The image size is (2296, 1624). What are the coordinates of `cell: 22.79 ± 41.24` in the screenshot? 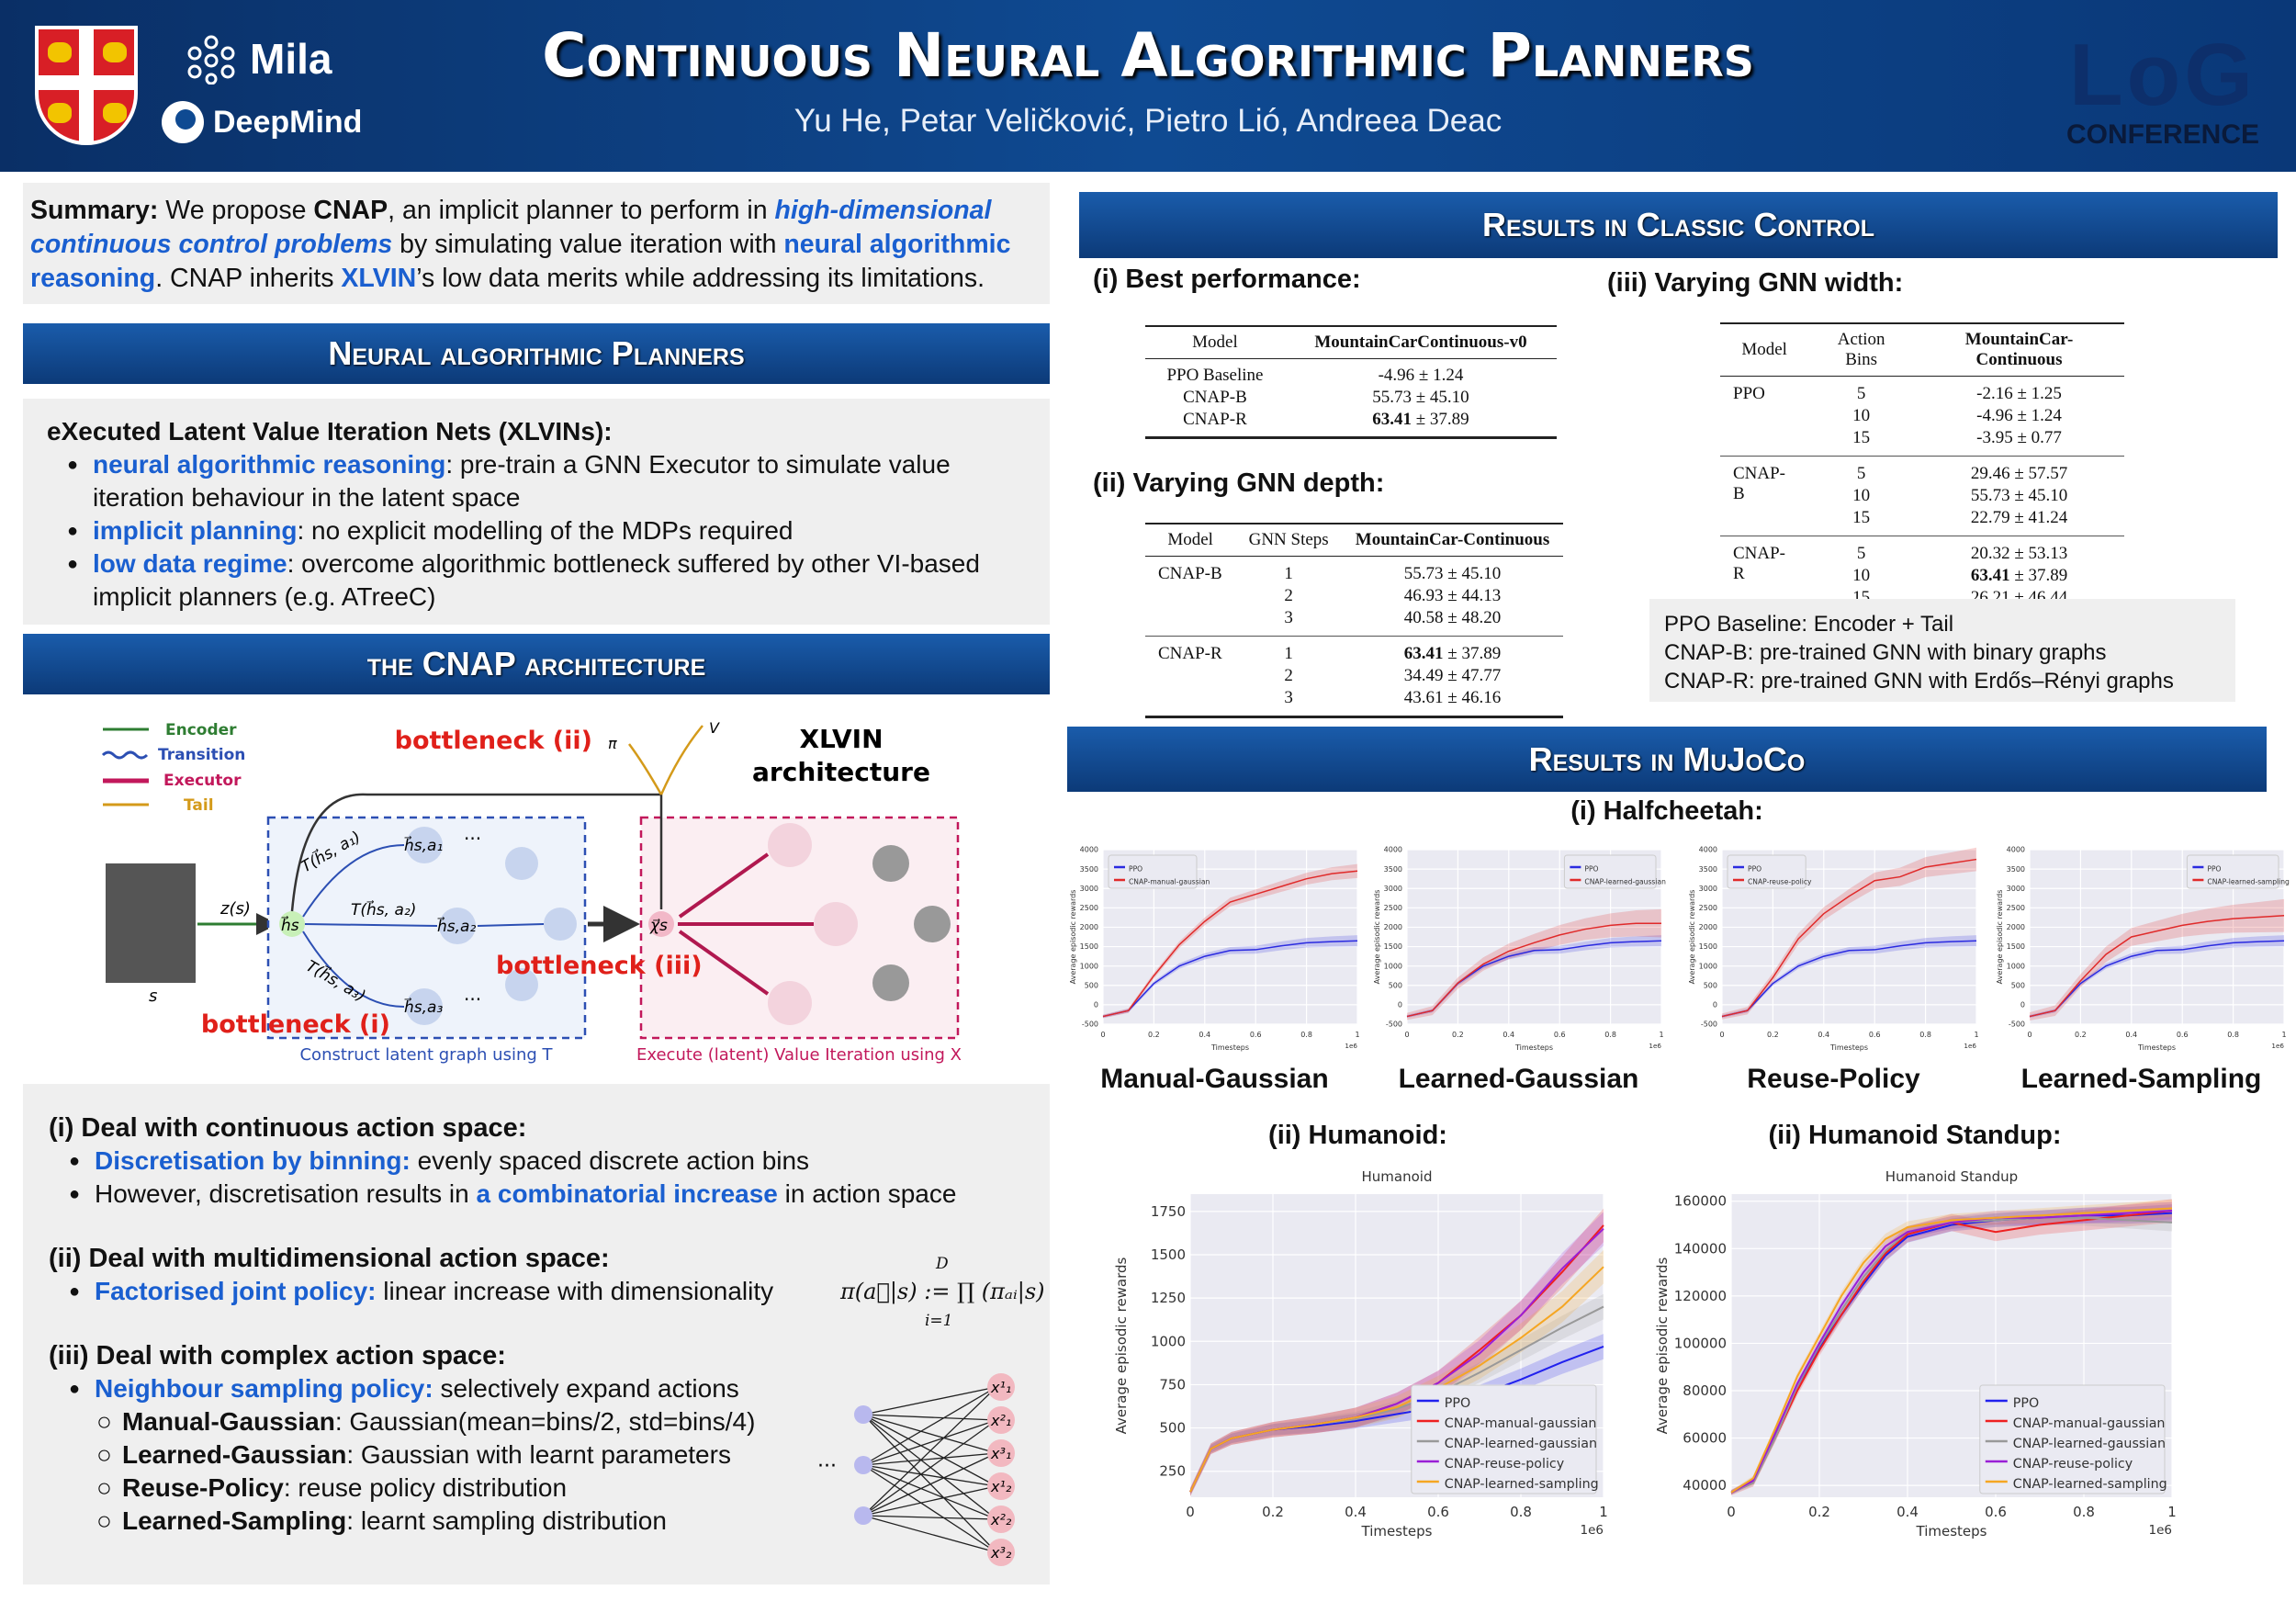 It's located at (2019, 517).